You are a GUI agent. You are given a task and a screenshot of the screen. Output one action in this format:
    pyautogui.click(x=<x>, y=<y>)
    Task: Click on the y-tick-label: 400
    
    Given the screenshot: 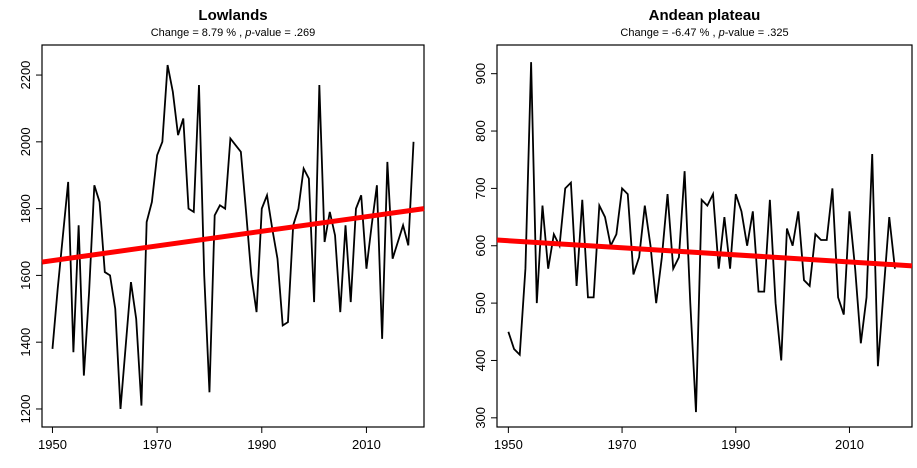 What is the action you would take?
    pyautogui.click(x=480, y=361)
    